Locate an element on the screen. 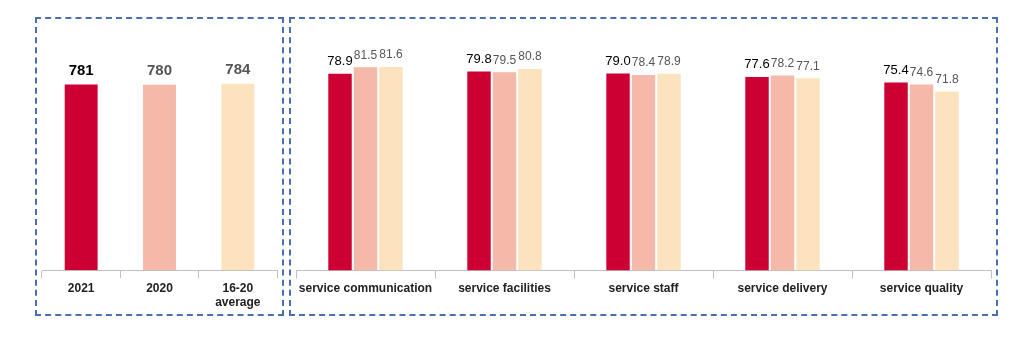 The image size is (1023, 354). data-label: 78.2 is located at coordinates (782, 62).